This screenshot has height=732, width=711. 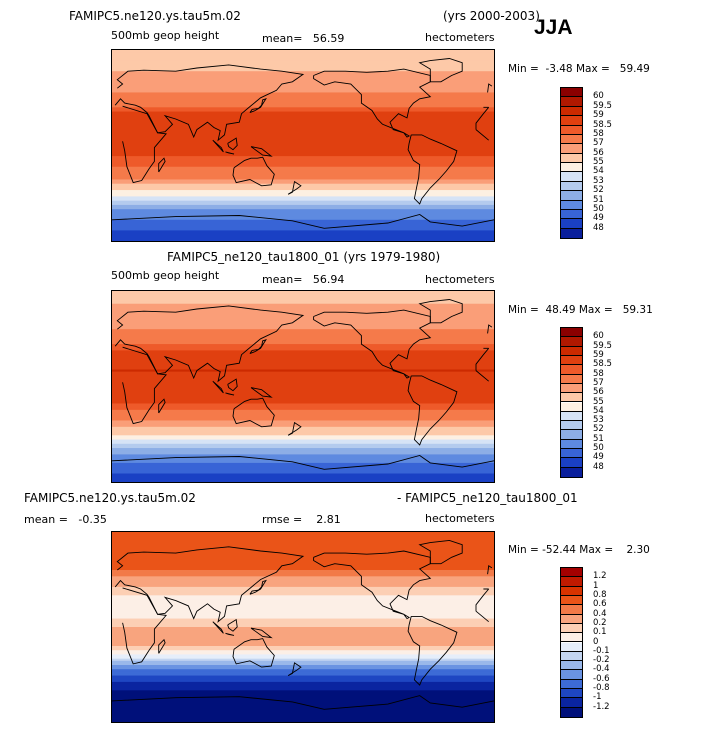 What do you see at coordinates (598, 208) in the screenshot?
I see `colorbar-label: 50` at bounding box center [598, 208].